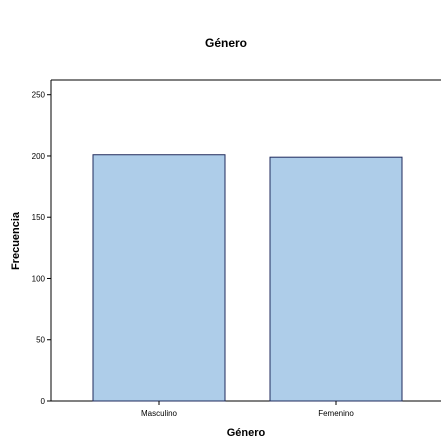 This screenshot has width=441, height=438. What do you see at coordinates (40, 340) in the screenshot?
I see `y-tick-label: 50` at bounding box center [40, 340].